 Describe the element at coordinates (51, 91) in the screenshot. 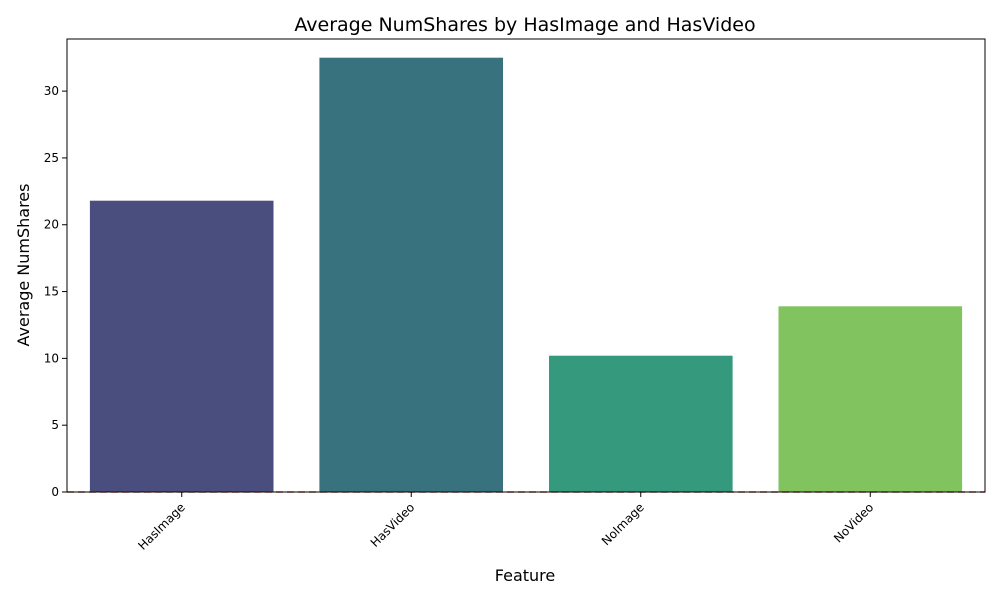

I see `y-tick-label: 30` at that location.